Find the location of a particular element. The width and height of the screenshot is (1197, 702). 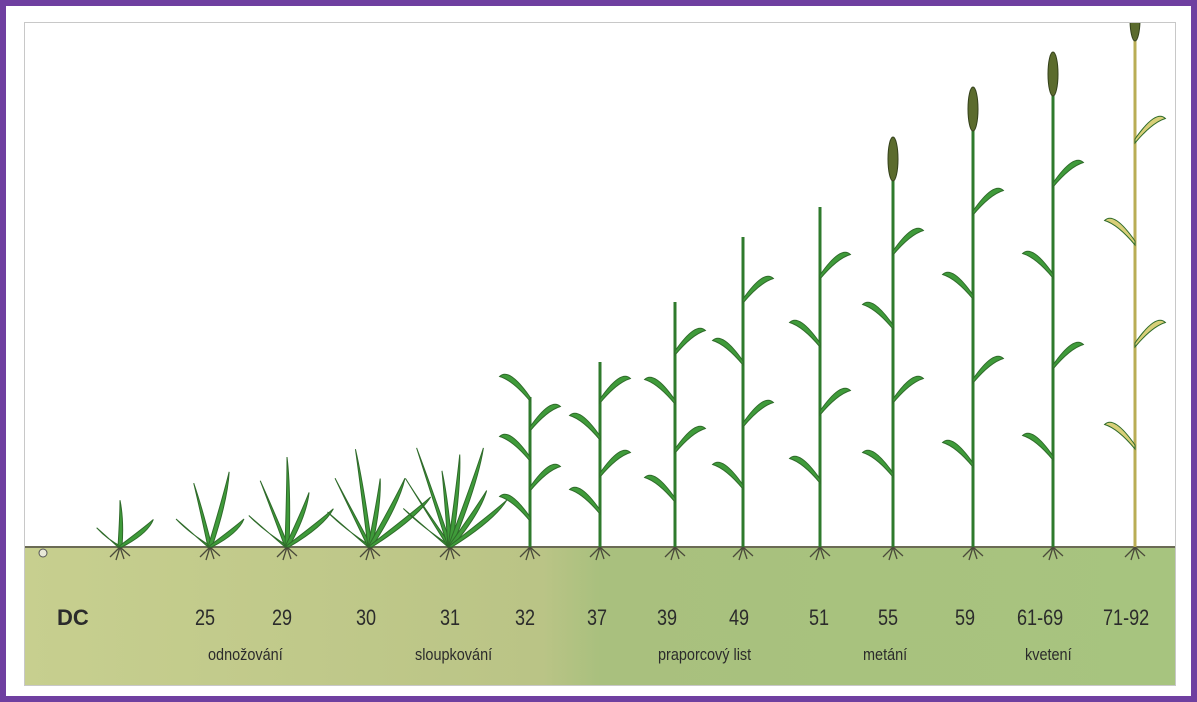

phase-label: sloupkování is located at coordinates (454, 654).